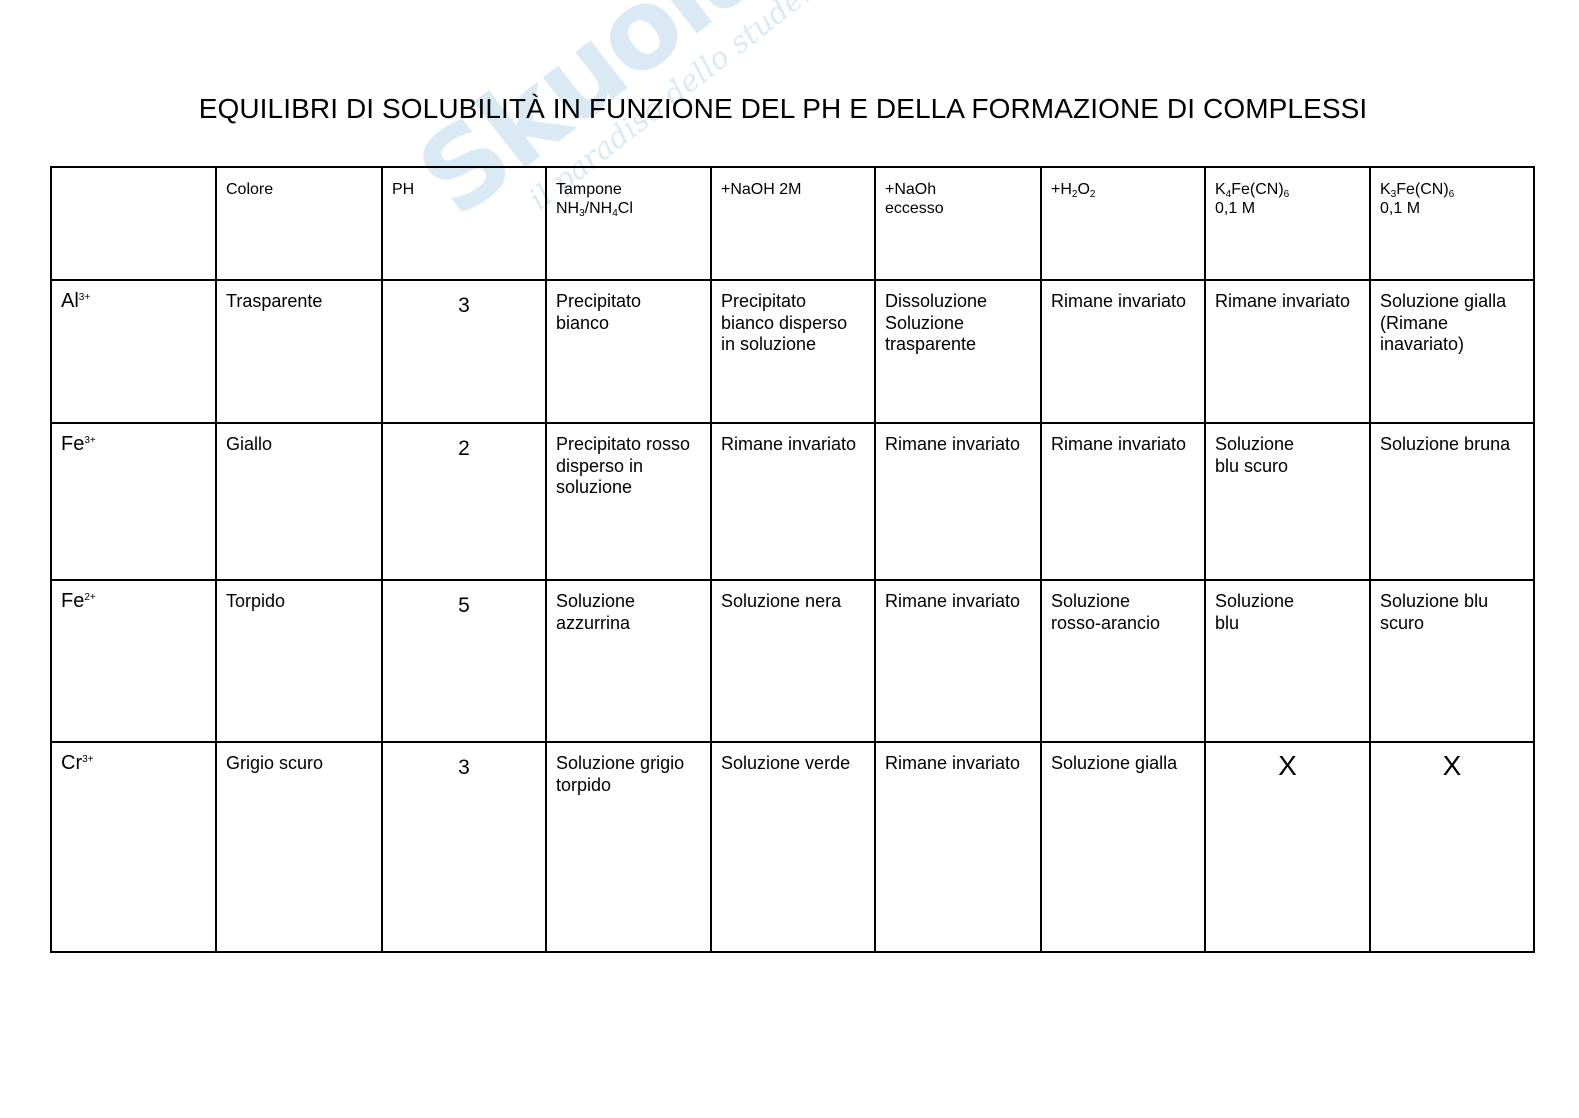  What do you see at coordinates (1287, 661) in the screenshot?
I see `observation-cell: Soluzione blu` at bounding box center [1287, 661].